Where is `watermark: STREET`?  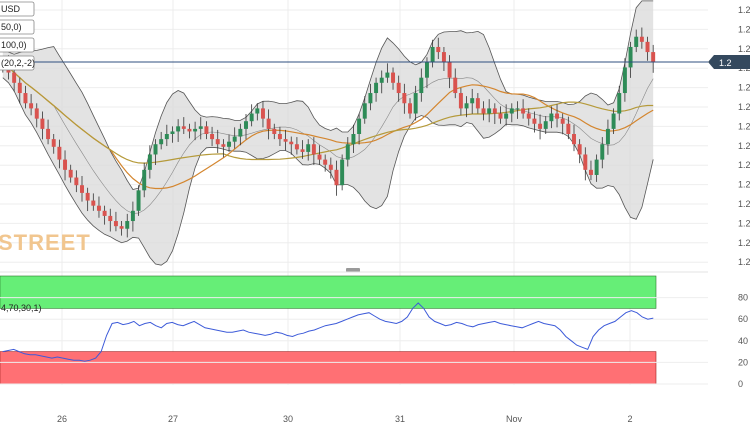 watermark: STREET is located at coordinates (45, 242).